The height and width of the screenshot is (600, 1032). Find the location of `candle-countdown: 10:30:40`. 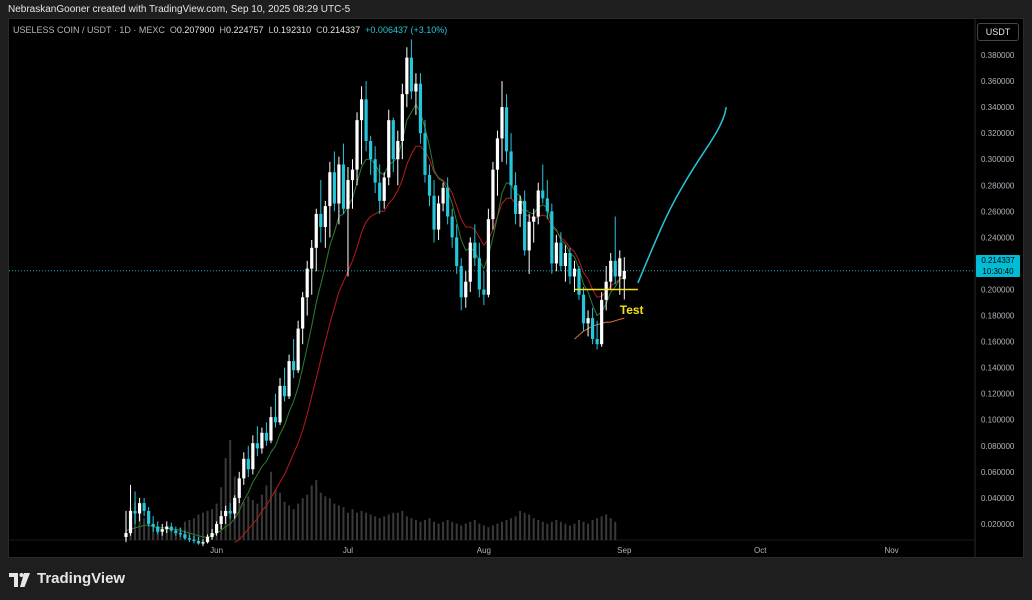

candle-countdown: 10:30:40 is located at coordinates (998, 271).